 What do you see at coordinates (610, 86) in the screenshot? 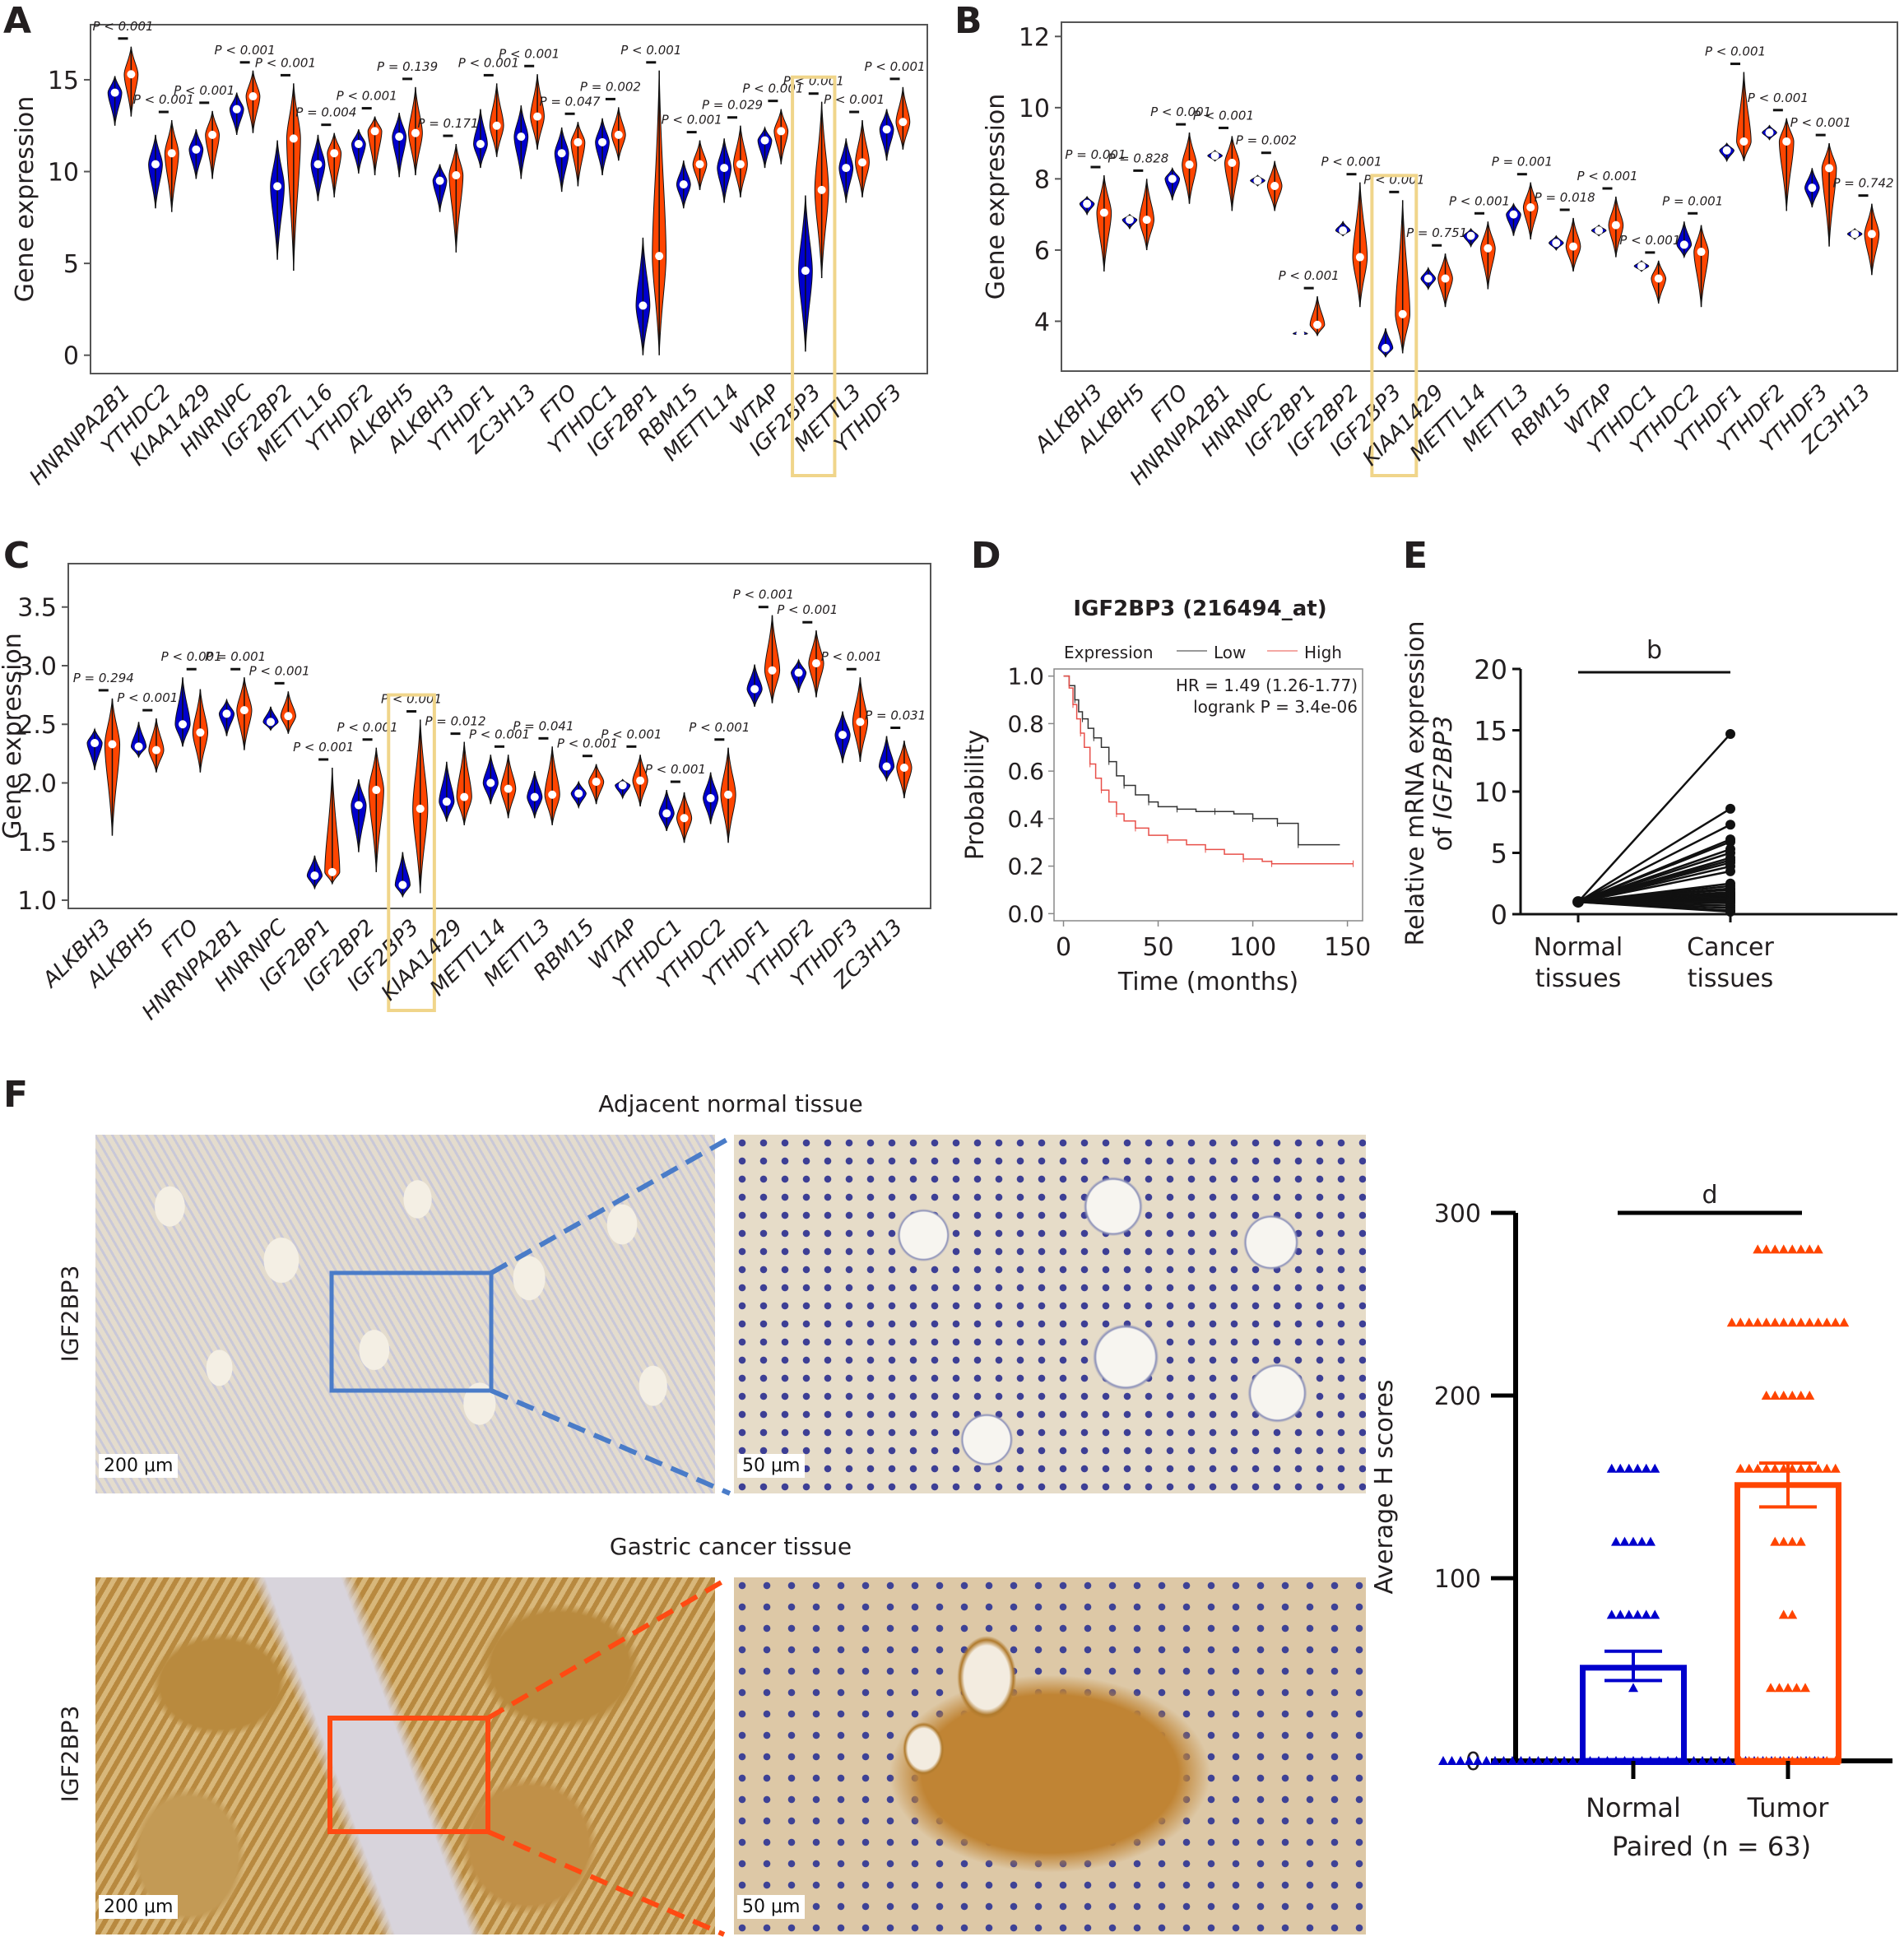
I see `pvalue-label: P = 0.002` at bounding box center [610, 86].